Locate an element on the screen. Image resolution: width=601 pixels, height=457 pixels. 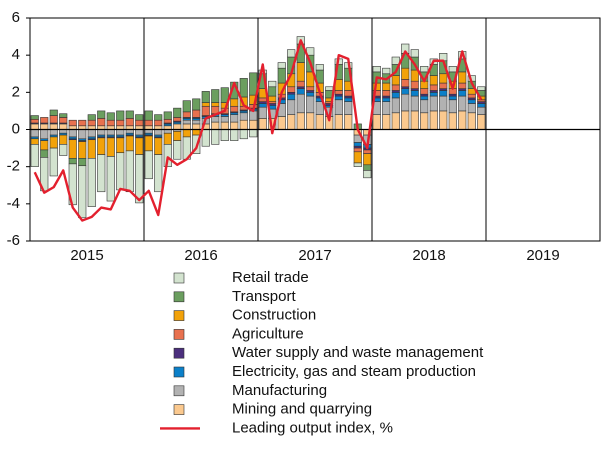
legend-label: Electricity, gas and steam production is located at coordinates (354, 371).